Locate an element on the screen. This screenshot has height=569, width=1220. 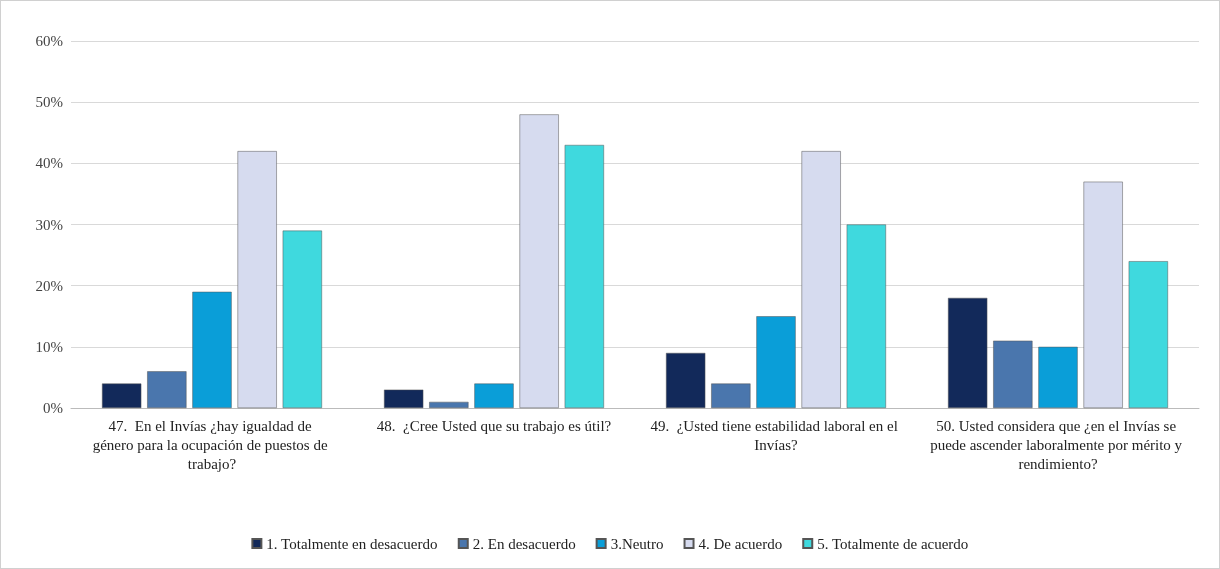
legend-label: 1. Totalmente en desacuerdo is located at coordinates (352, 543).